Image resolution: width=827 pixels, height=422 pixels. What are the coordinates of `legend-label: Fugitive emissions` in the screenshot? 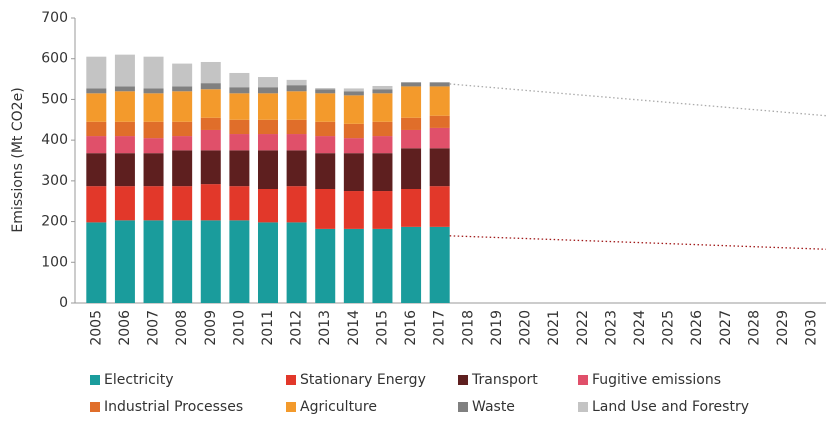 It's located at (656, 380).